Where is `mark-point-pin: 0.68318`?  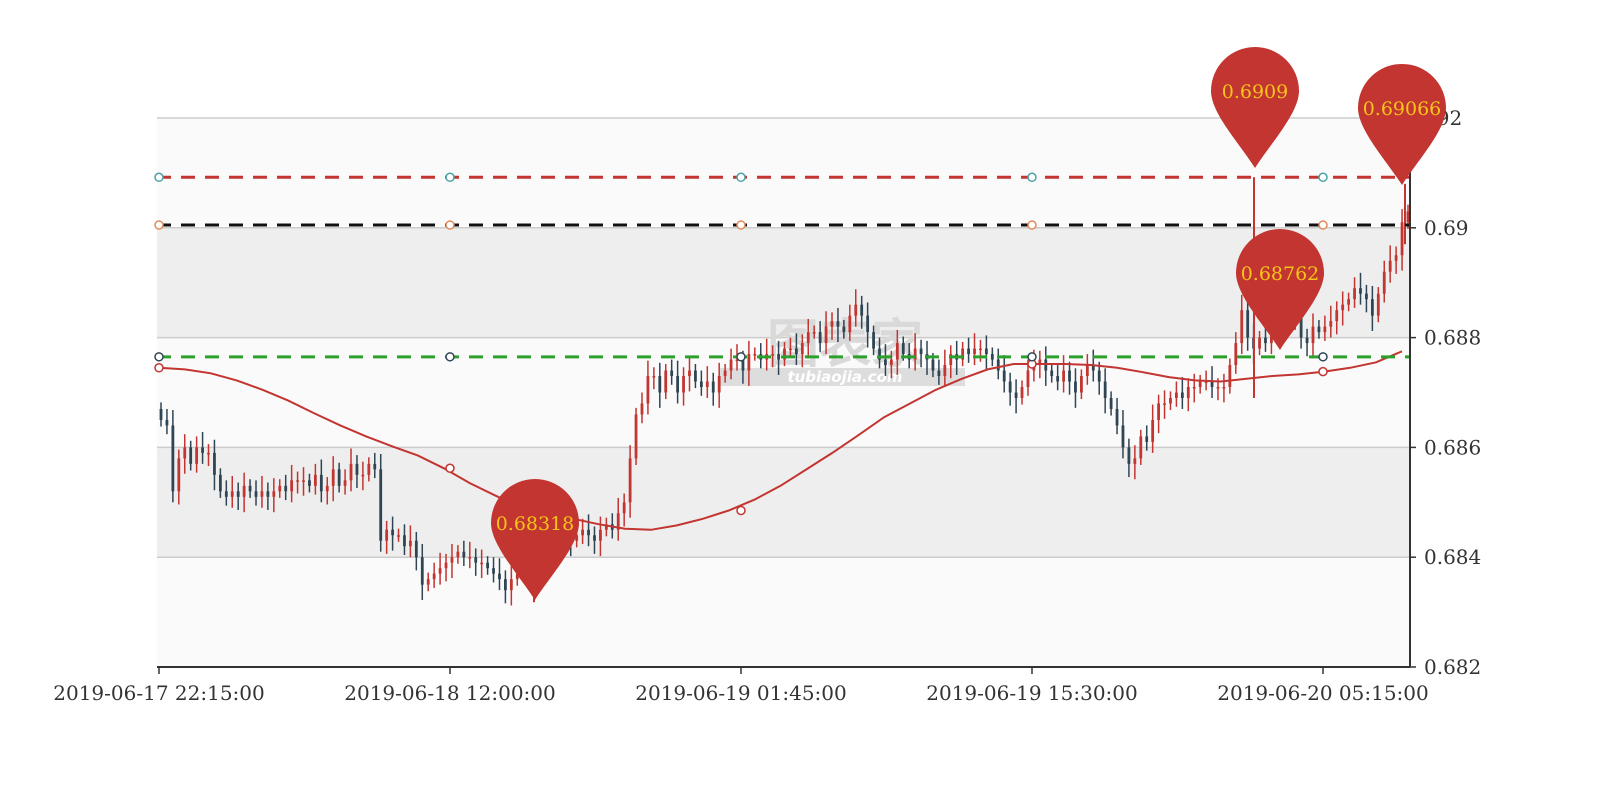 mark-point-pin: 0.68318 is located at coordinates (535, 539).